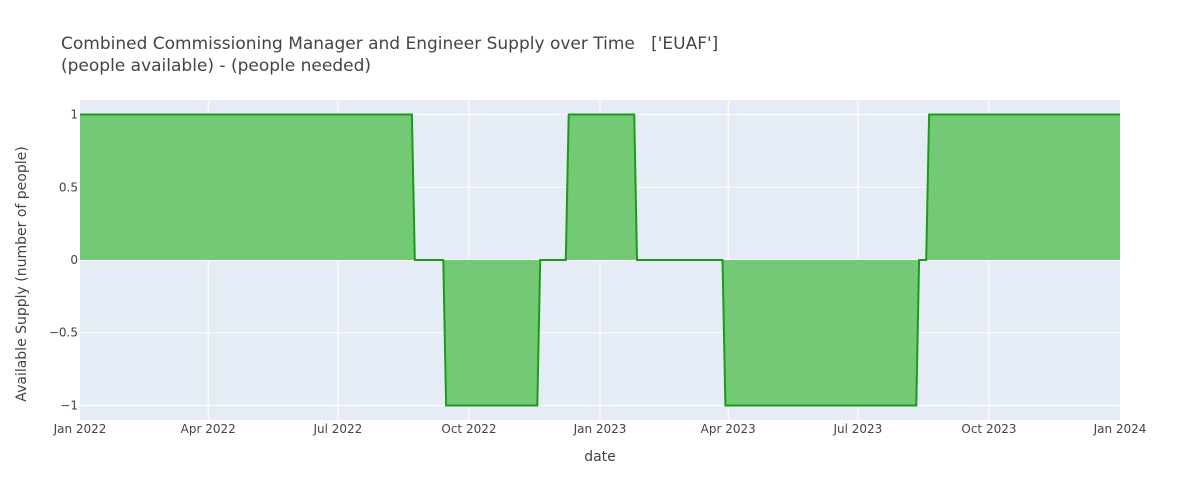 The height and width of the screenshot is (500, 1200). Describe the element at coordinates (80, 429) in the screenshot. I see `x-tick-label: Jan 2022` at that location.